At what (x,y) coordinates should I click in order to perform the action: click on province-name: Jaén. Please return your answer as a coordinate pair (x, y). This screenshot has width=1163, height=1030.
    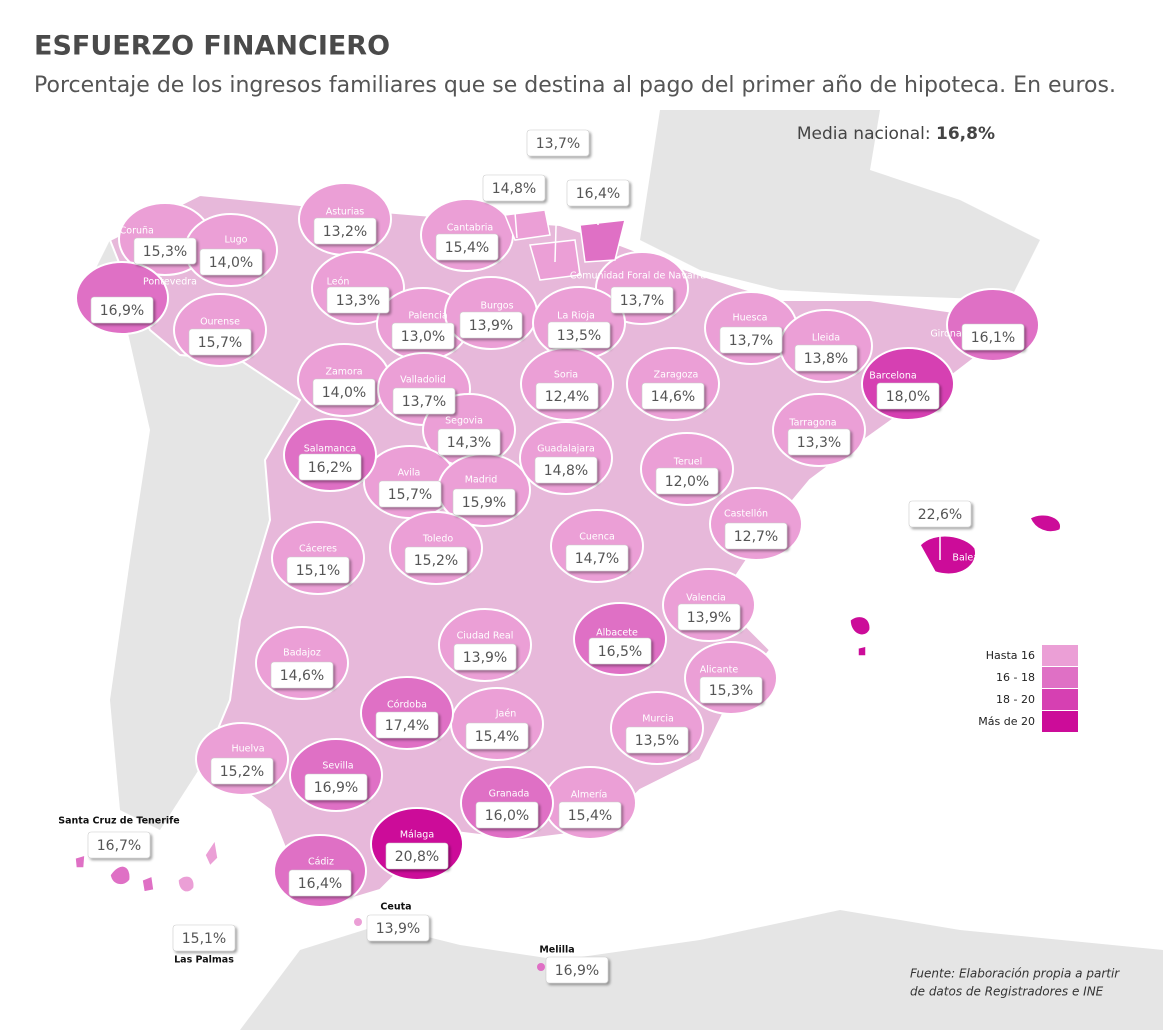
    Looking at the image, I should click on (506, 714).